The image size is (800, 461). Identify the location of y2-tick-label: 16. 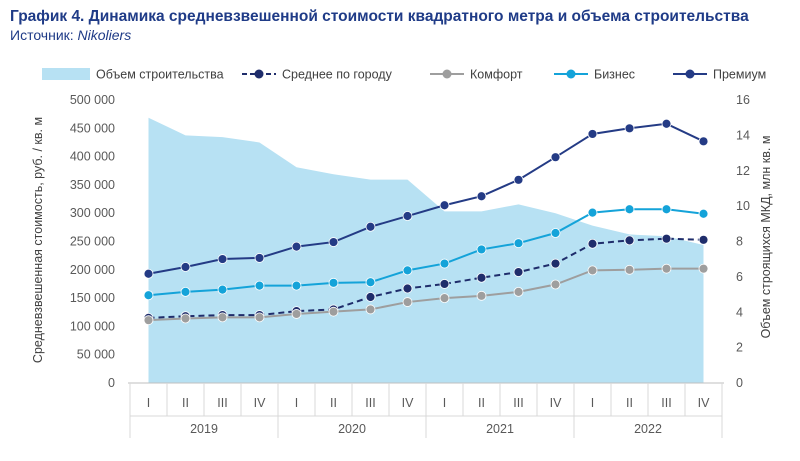
(743, 100).